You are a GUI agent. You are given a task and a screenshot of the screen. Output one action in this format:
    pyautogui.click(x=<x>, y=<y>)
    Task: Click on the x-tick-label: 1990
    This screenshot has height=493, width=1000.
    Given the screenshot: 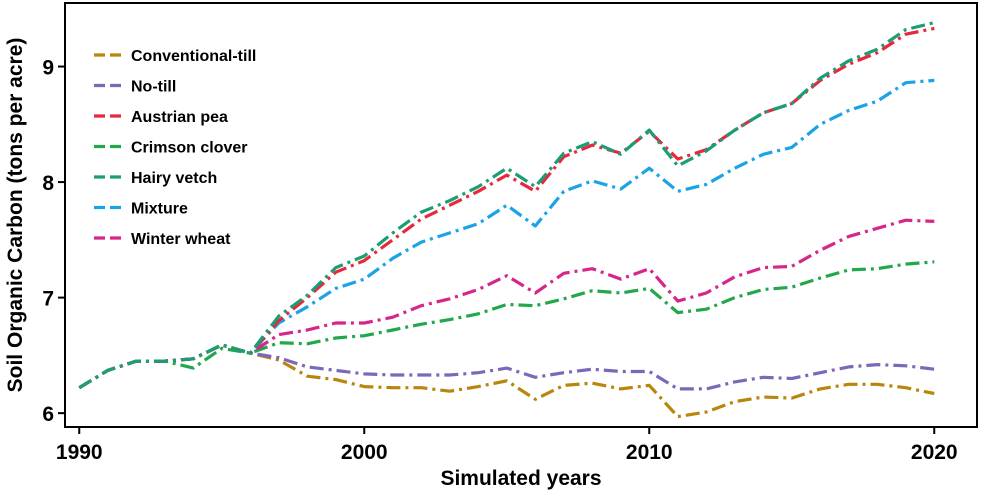 What is the action you would take?
    pyautogui.click(x=79, y=452)
    